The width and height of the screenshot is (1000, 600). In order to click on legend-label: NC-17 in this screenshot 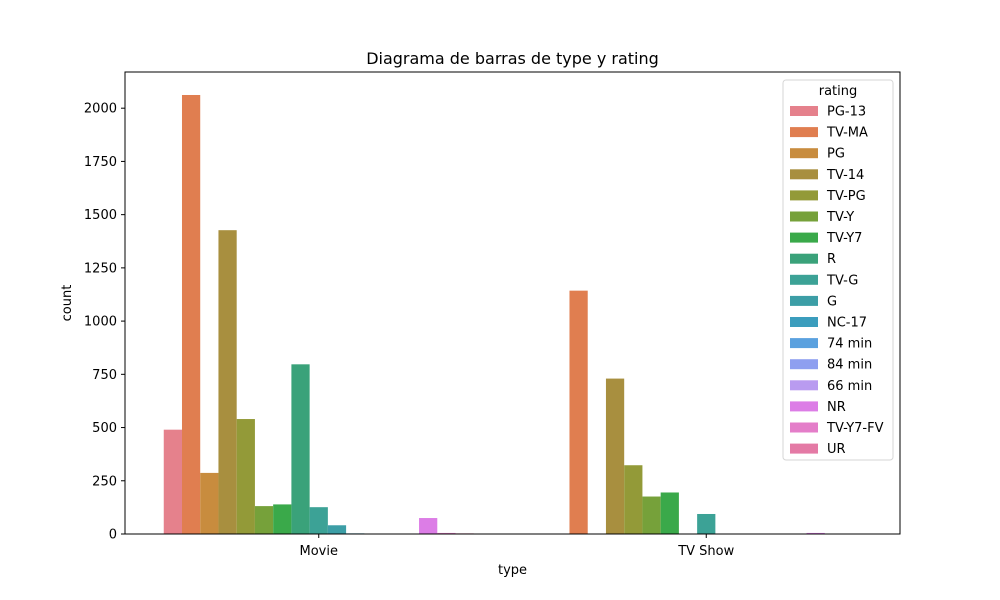, I will do `click(847, 323)`.